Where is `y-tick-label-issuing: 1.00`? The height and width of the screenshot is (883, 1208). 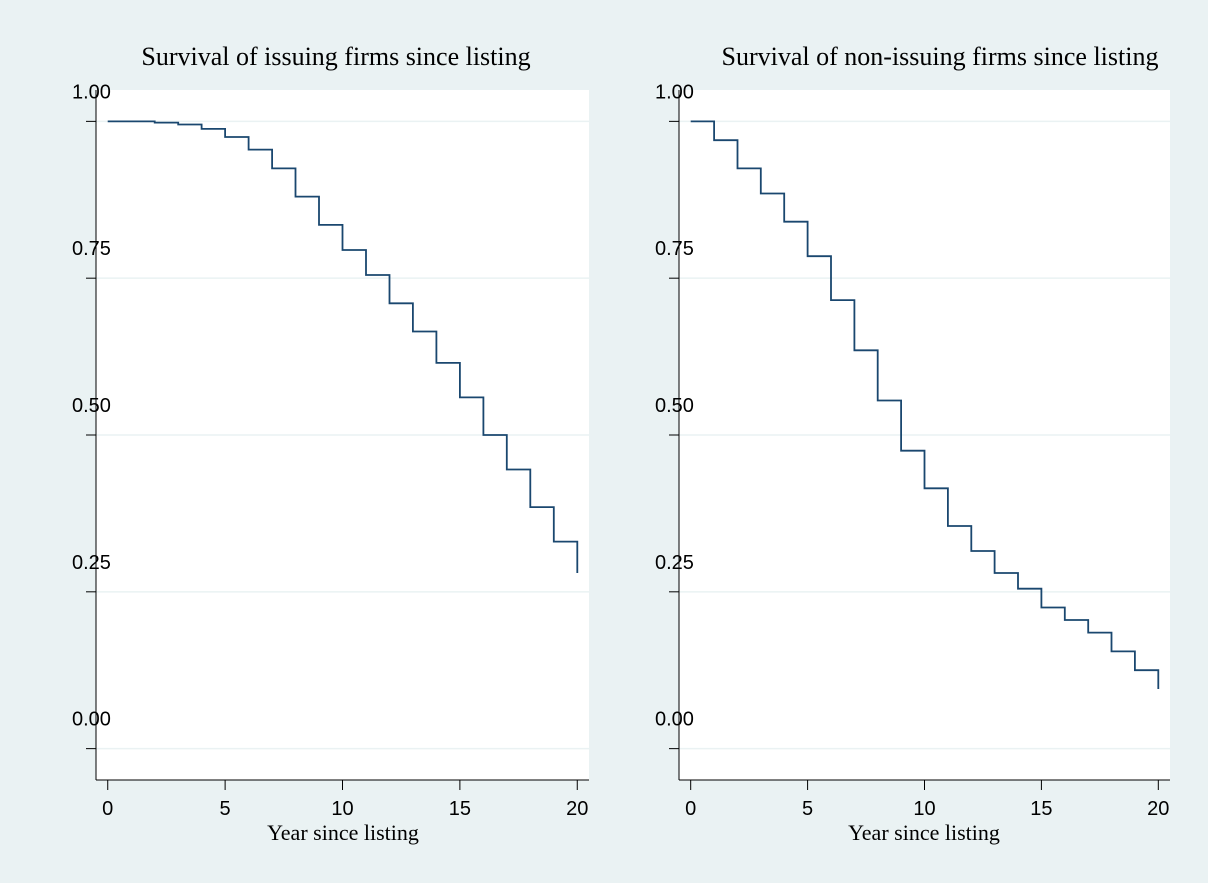 y-tick-label-issuing: 1.00 is located at coordinates (91, 92).